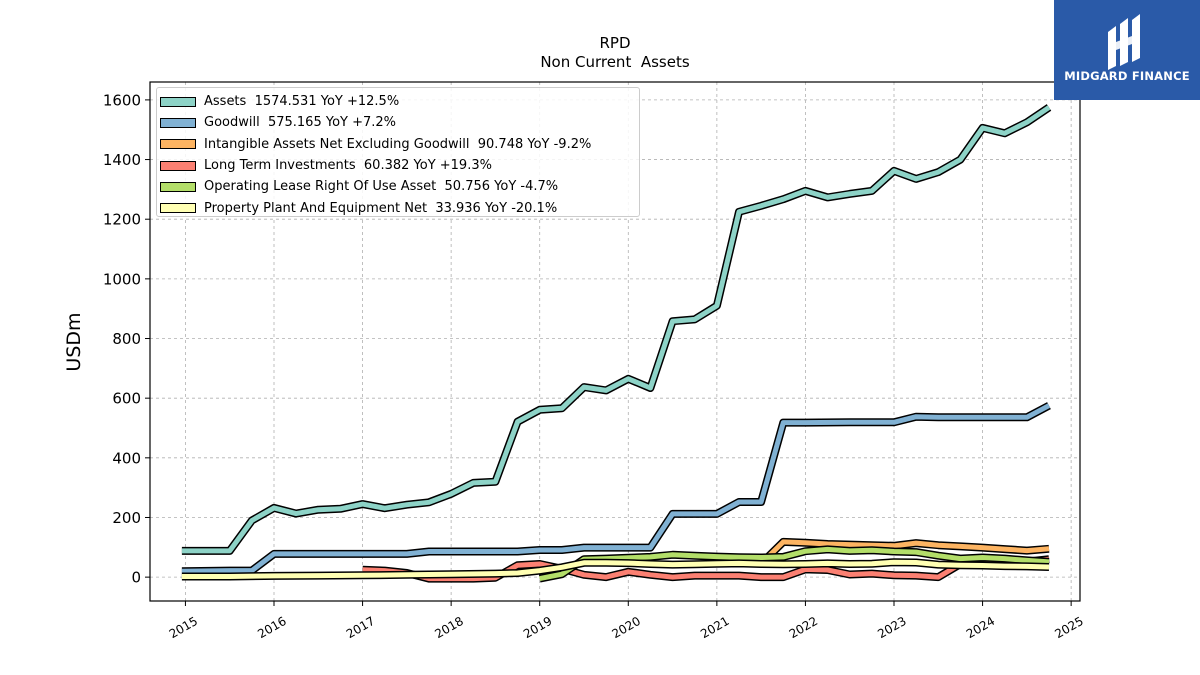 Image resolution: width=1200 pixels, height=675 pixels. I want to click on y-axis-label: USDm, so click(74, 341).